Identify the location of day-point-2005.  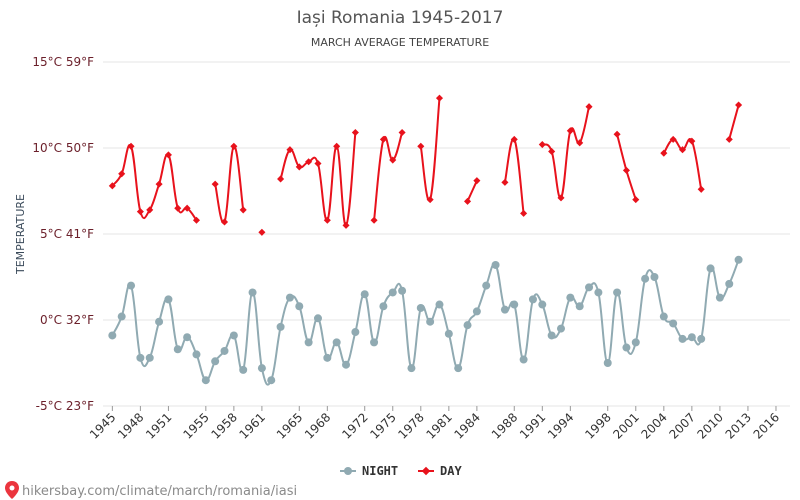
(673, 139).